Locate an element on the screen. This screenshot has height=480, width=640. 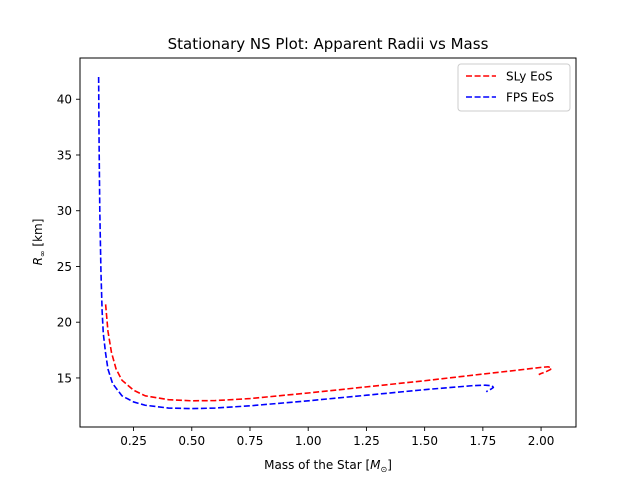
x-tick-label: 2.00 is located at coordinates (541, 441).